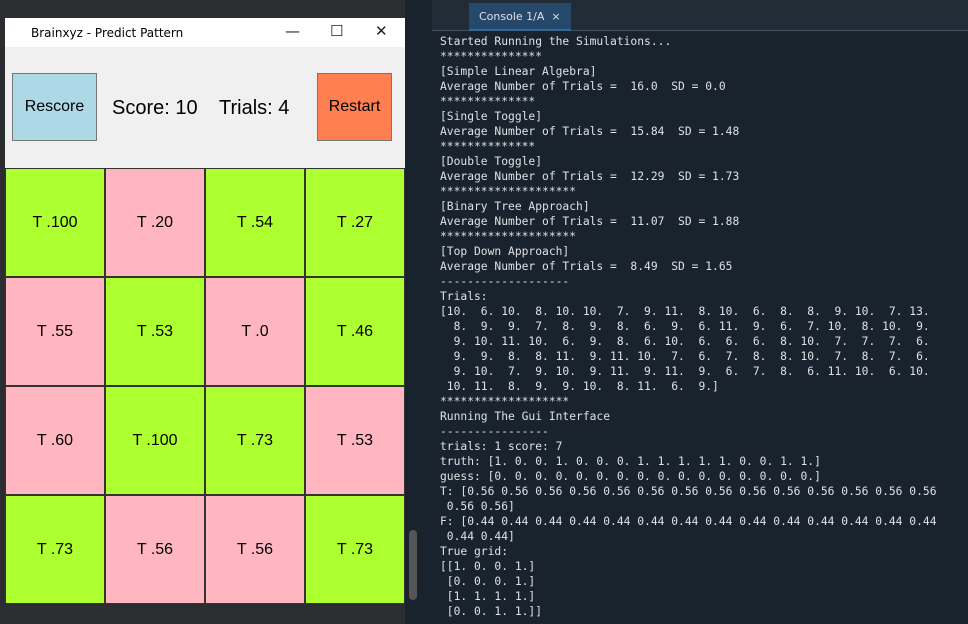  Describe the element at coordinates (501, 446) in the screenshot. I see `console-line: trials: 1 score: 7` at that location.